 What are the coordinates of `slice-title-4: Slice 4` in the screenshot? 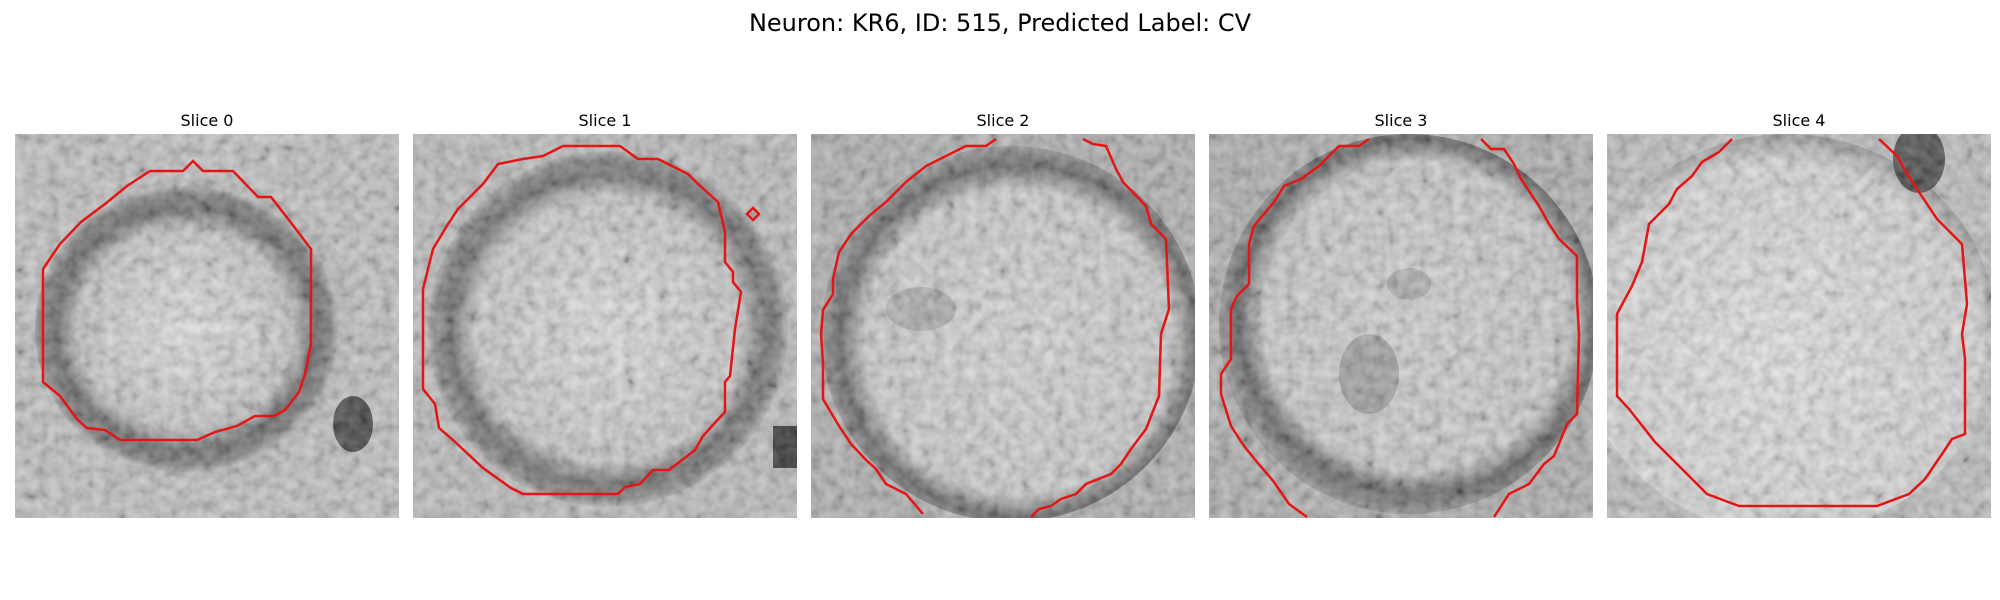 It's located at (1799, 120).